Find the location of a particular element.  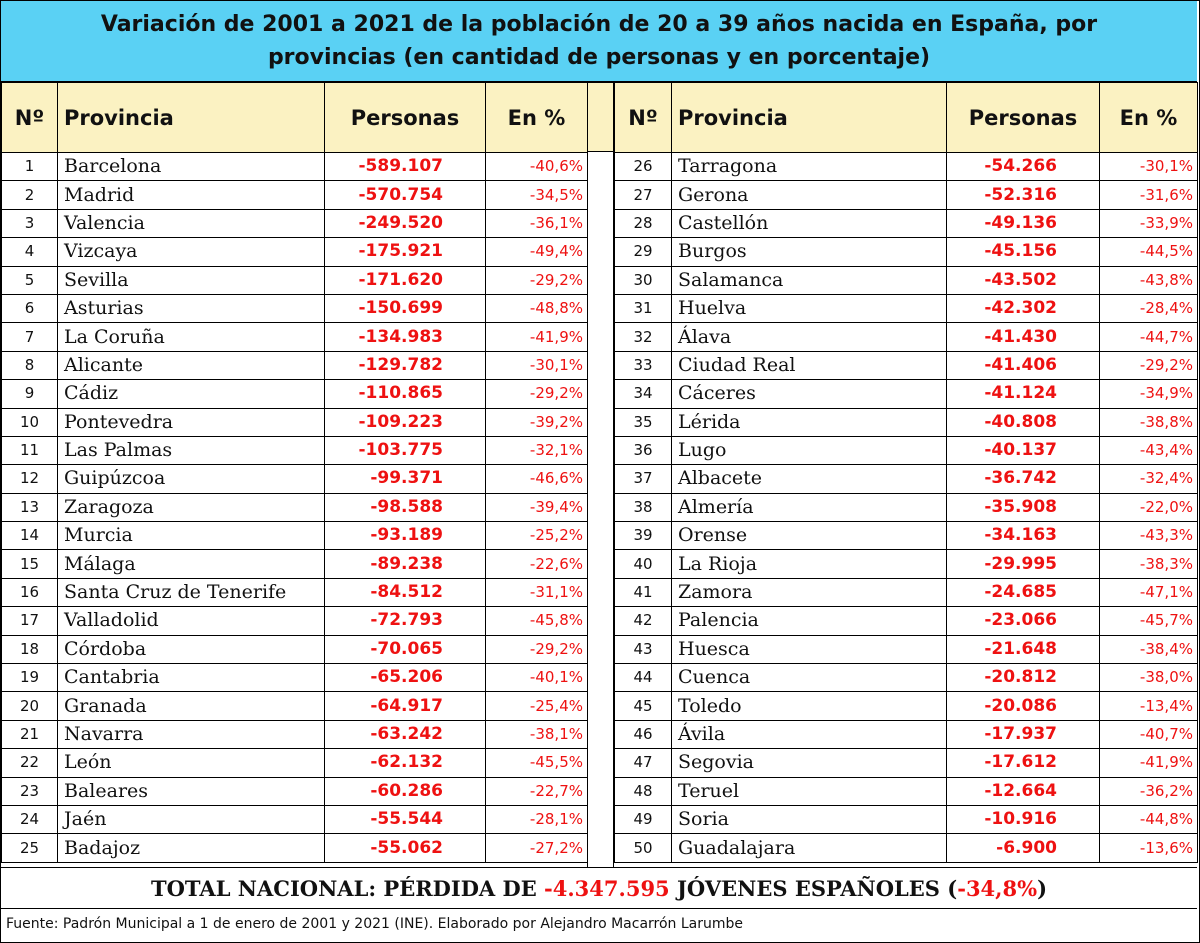

table-row: 44 Cuenca -20.812 -38,0% is located at coordinates (906, 678).